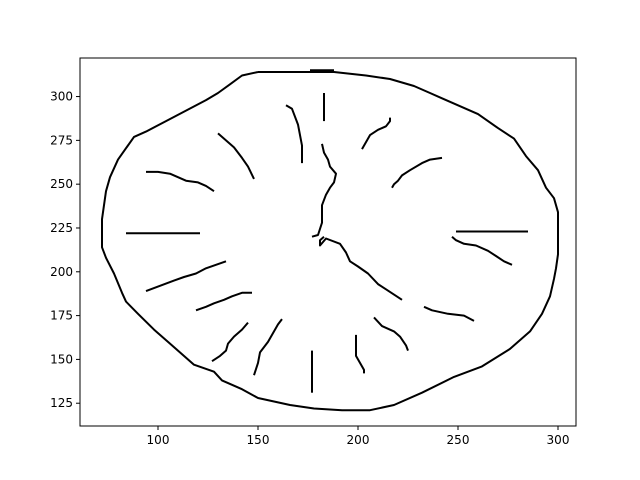 The width and height of the screenshot is (640, 480). Describe the element at coordinates (61, 184) in the screenshot. I see `y-tick-label: 250` at that location.